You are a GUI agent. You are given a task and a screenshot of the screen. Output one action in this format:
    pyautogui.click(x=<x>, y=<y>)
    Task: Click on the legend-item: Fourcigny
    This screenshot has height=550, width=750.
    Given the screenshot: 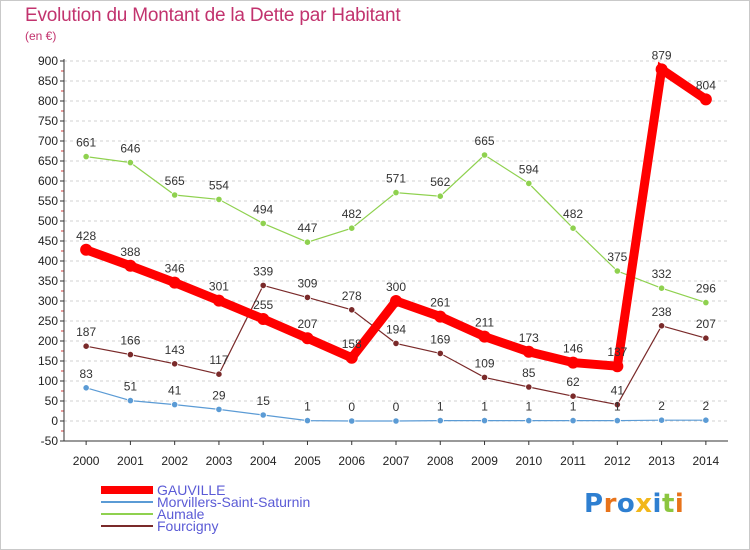 What is the action you would take?
    pyautogui.click(x=205, y=526)
    